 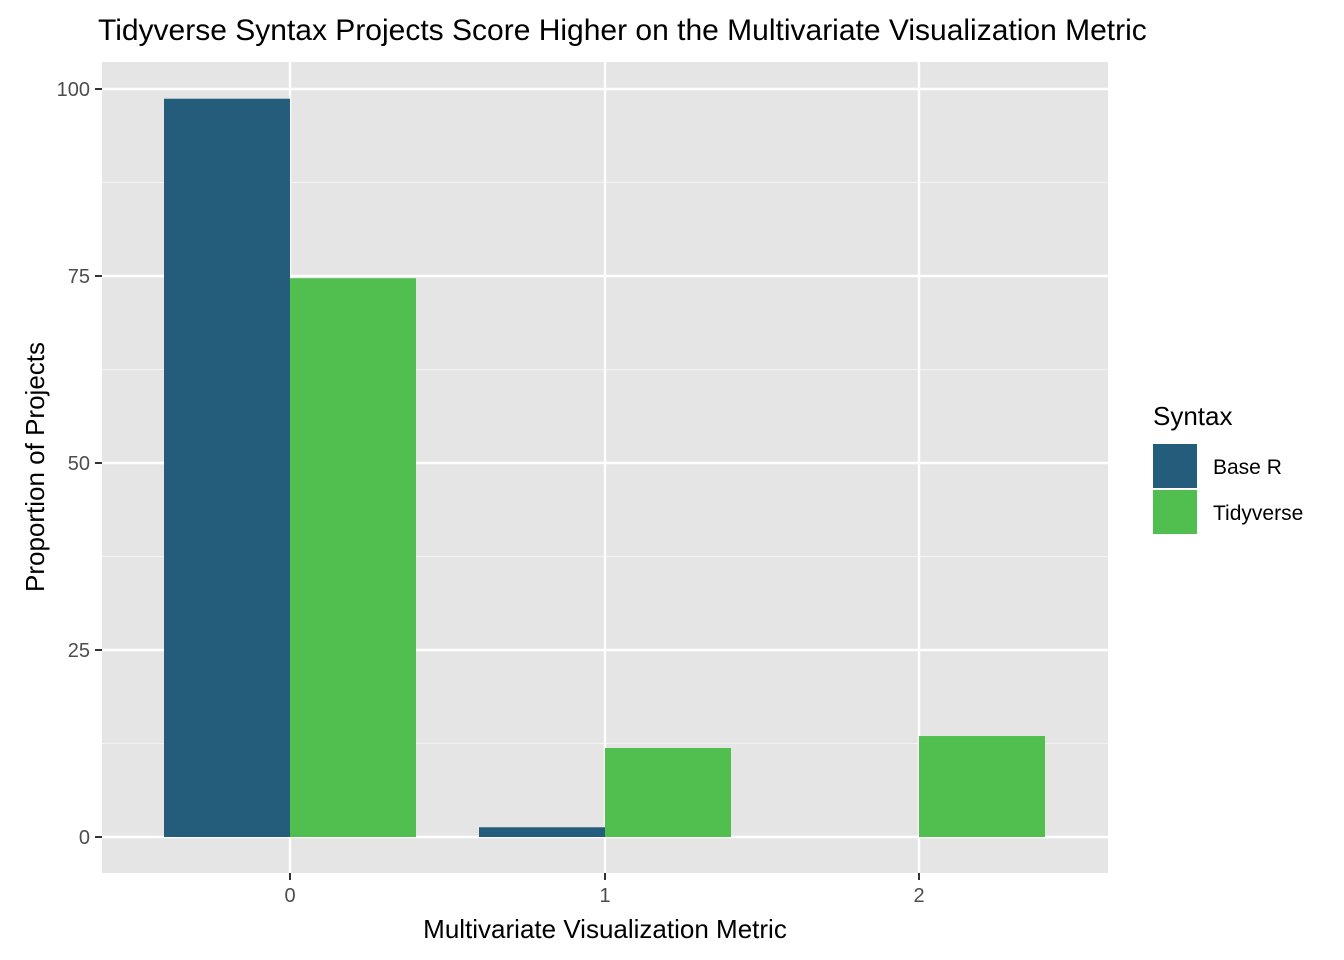 I want to click on x-tick-label: 1, so click(x=604, y=896).